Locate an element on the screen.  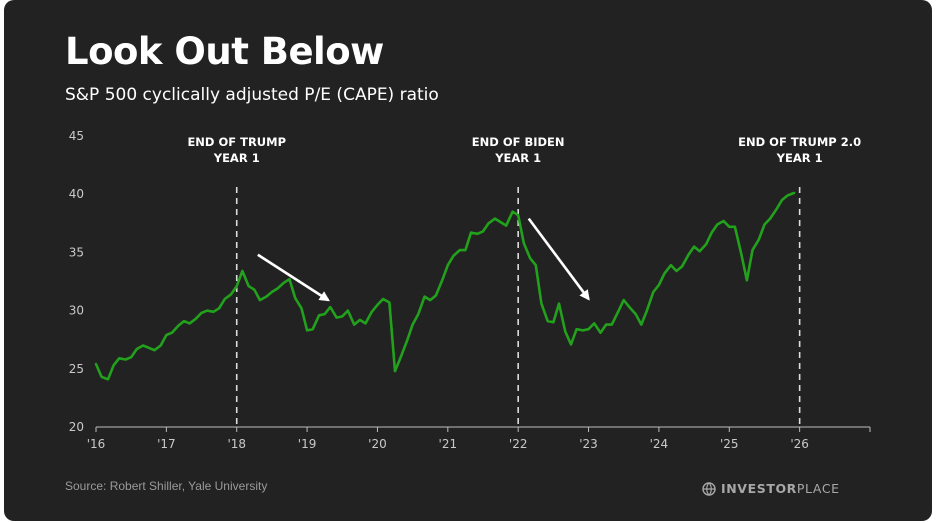
x-tick-label: '21 is located at coordinates (448, 444).